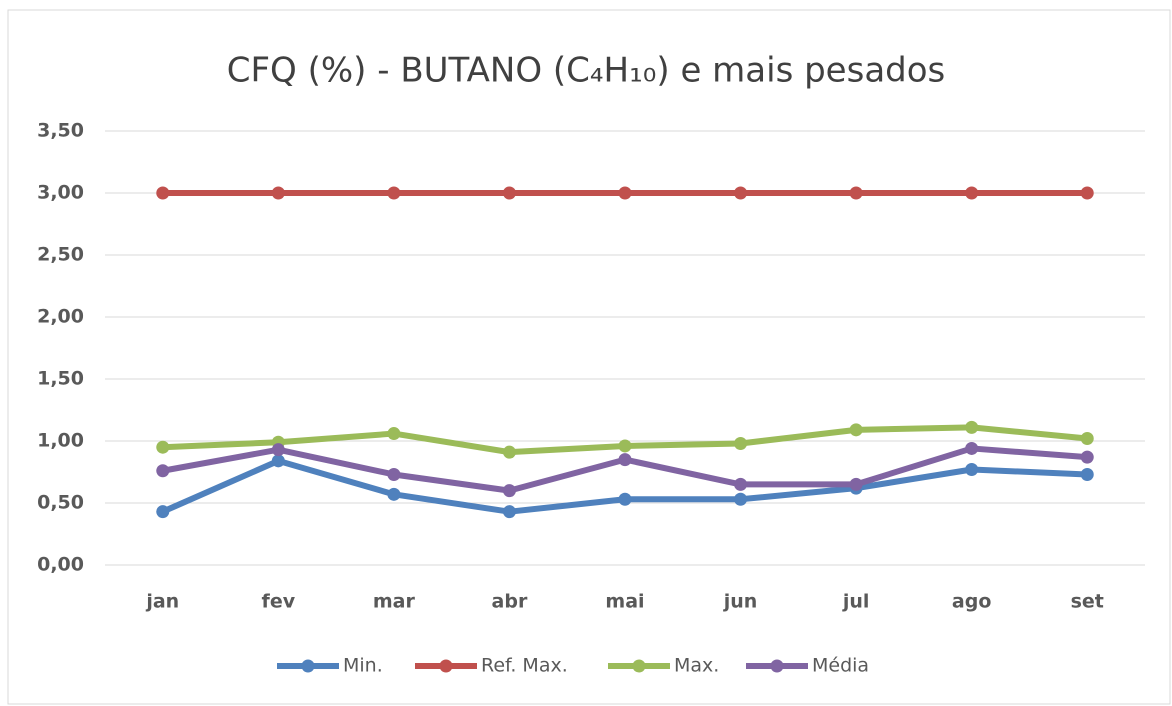 The image size is (1172, 706). Describe the element at coordinates (363, 666) in the screenshot. I see `legend-label: Min.` at that location.